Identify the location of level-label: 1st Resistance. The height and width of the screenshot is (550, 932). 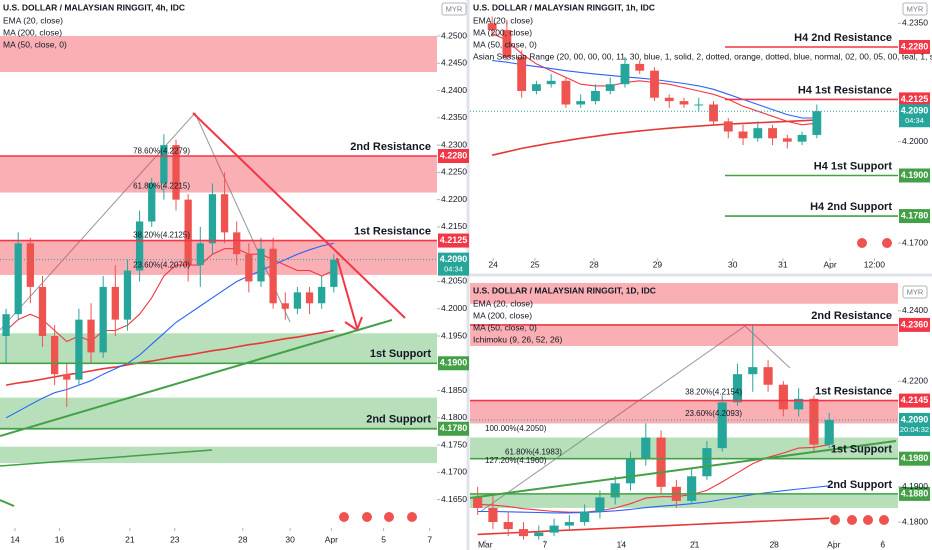
(853, 391).